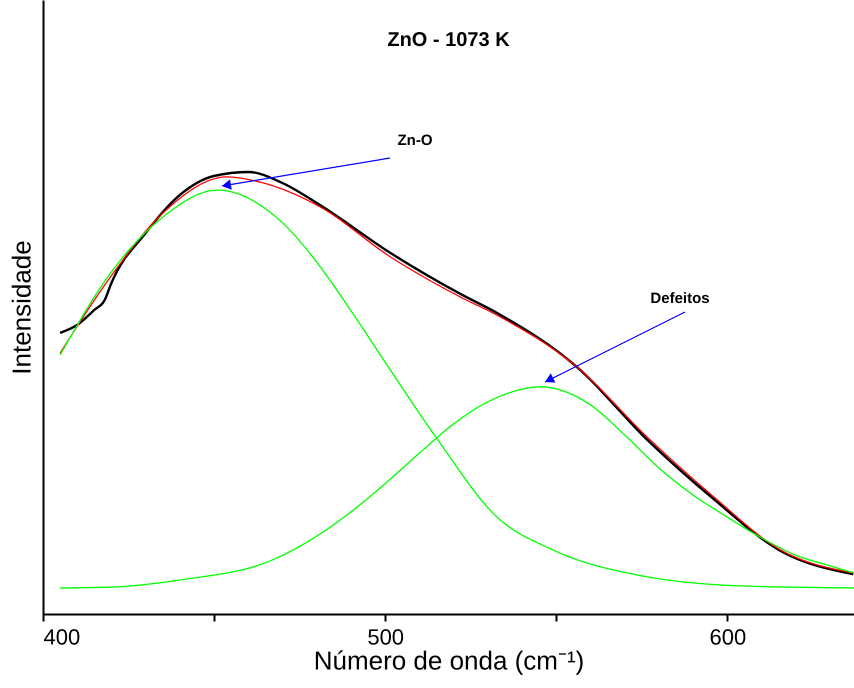 This screenshot has width=854, height=688. I want to click on x-tick-label: 400, so click(62, 637).